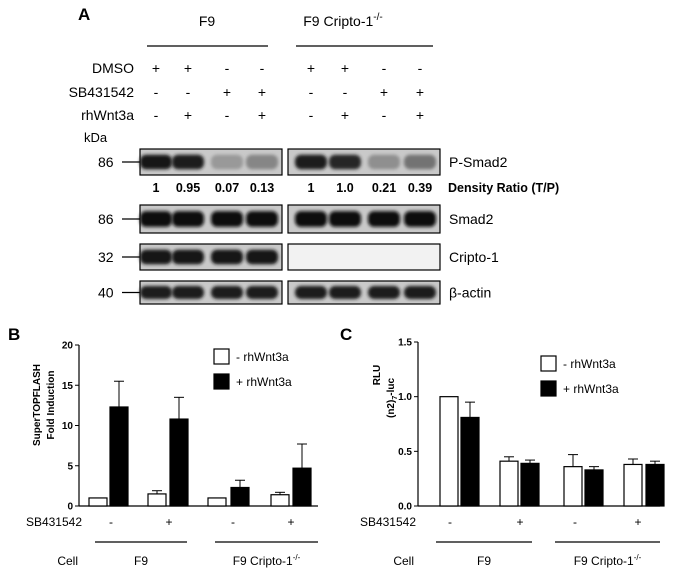 This screenshot has height=573, width=675. What do you see at coordinates (405, 397) in the screenshot?
I see `y-tick-label: 1.0` at bounding box center [405, 397].